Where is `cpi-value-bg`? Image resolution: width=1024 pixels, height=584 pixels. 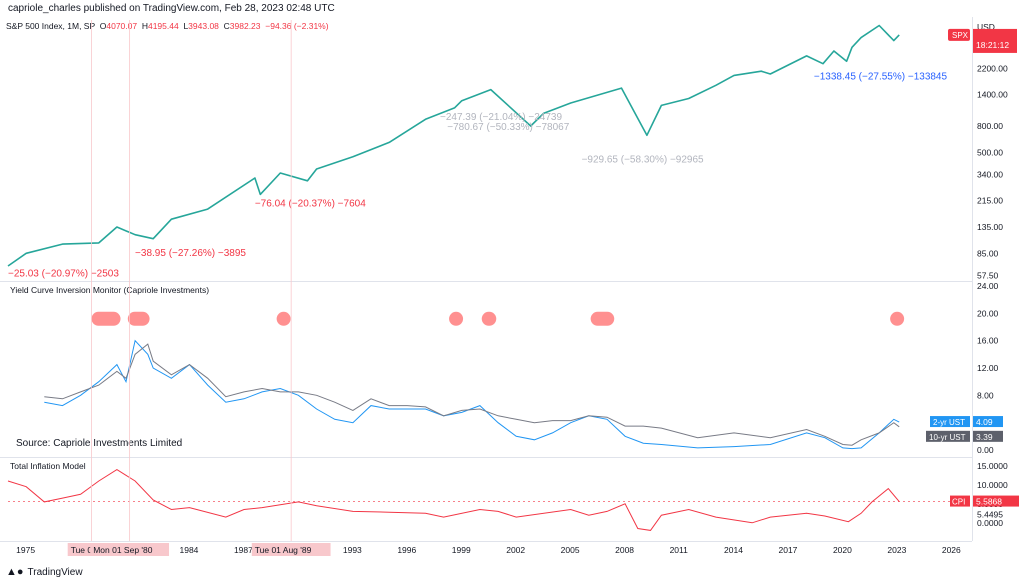
cpi-value-bg is located at coordinates (996, 501).